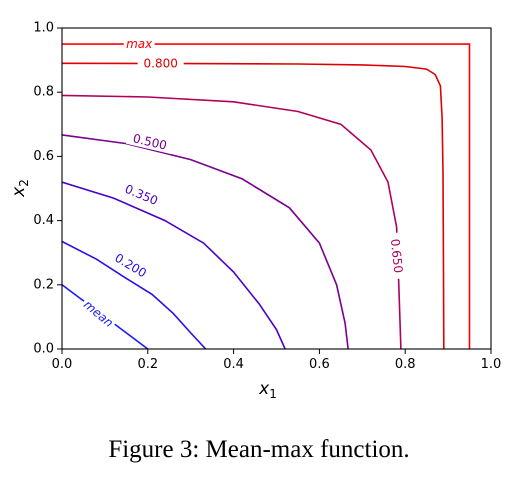 The width and height of the screenshot is (518, 485). I want to click on y-tick-label: 1.0, so click(43, 28).